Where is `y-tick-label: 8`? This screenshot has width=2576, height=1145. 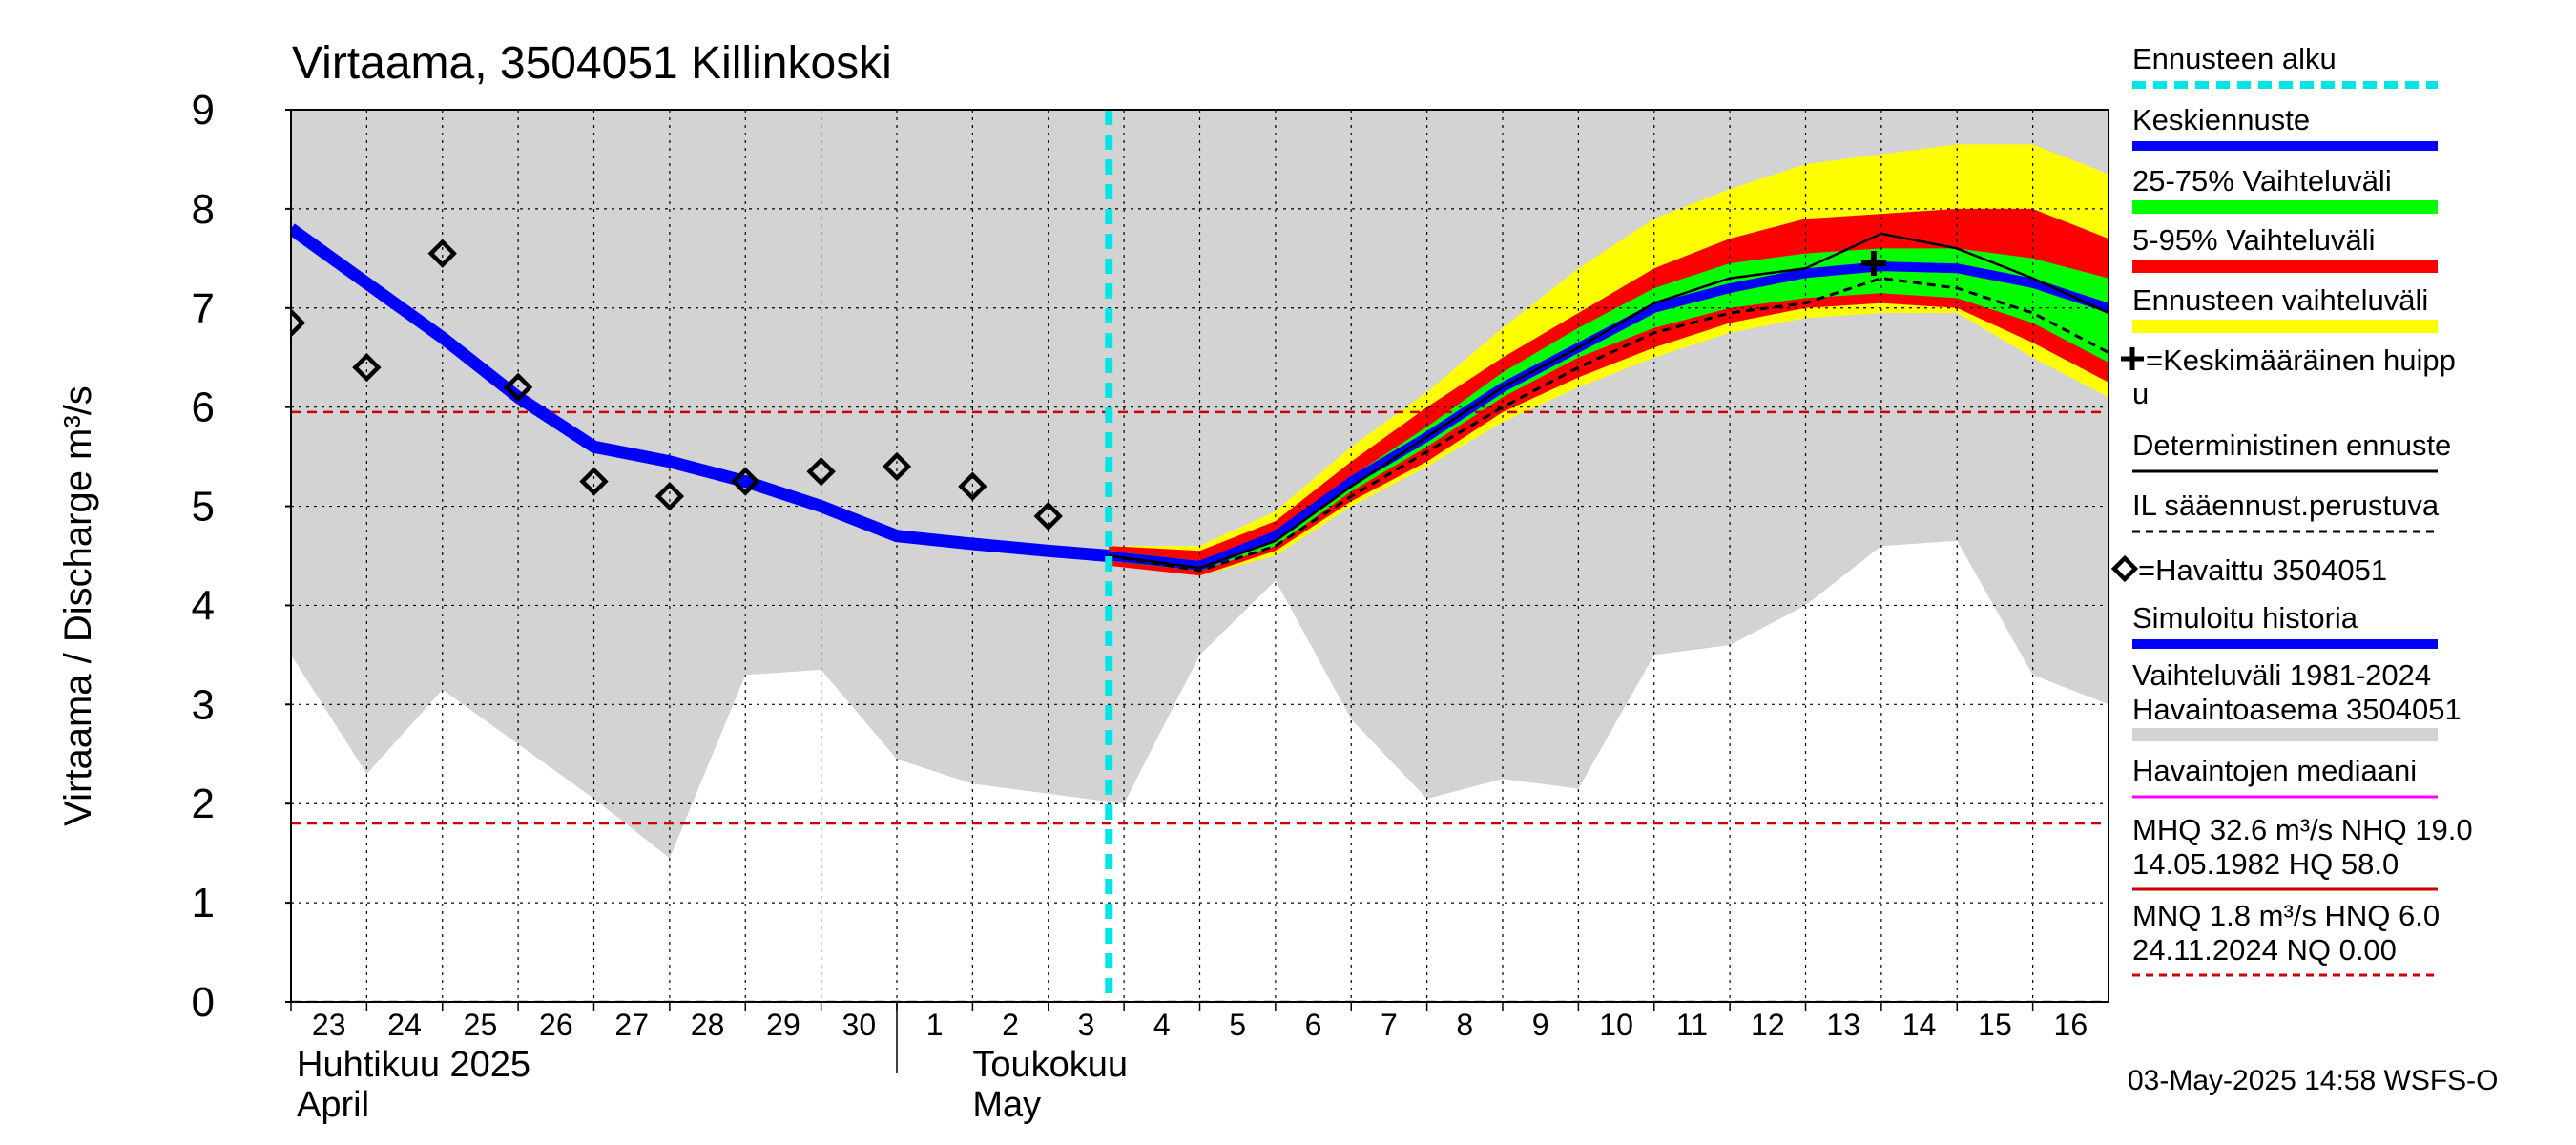 y-tick-label: 8 is located at coordinates (203, 210).